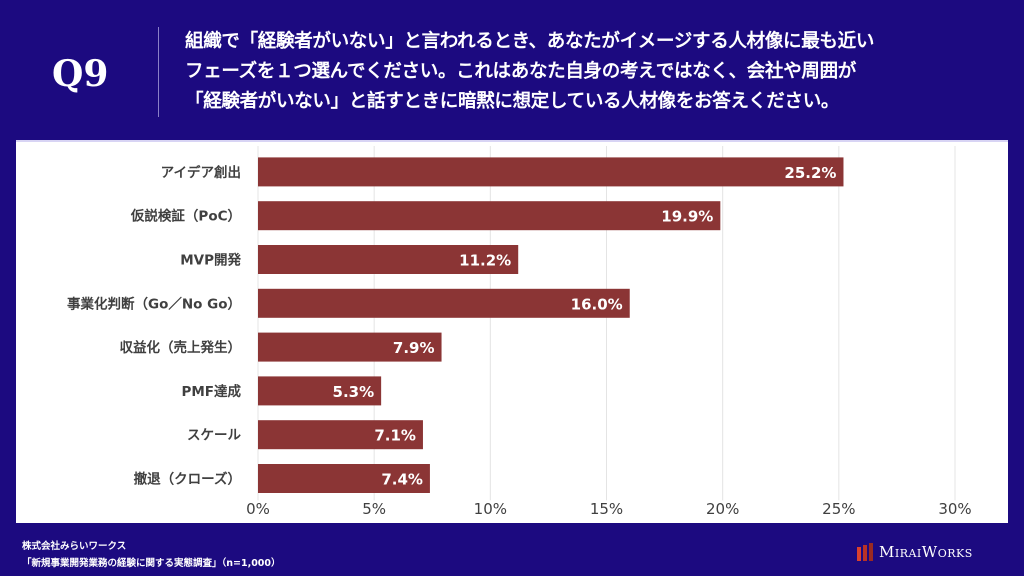 The width and height of the screenshot is (1024, 576). What do you see at coordinates (374, 509) in the screenshot?
I see `x-tick-label: 5%` at bounding box center [374, 509].